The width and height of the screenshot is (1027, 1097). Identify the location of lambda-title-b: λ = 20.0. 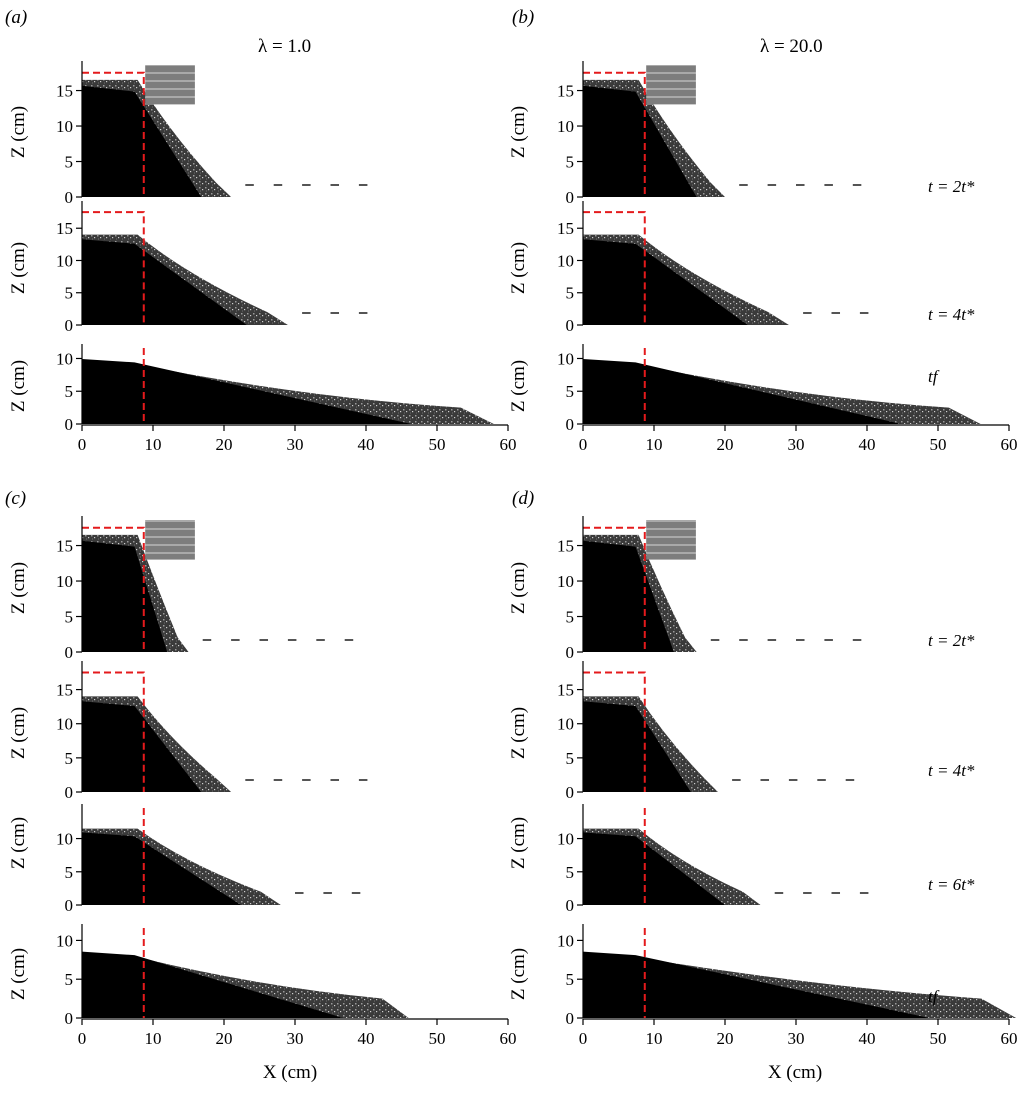
(791, 46).